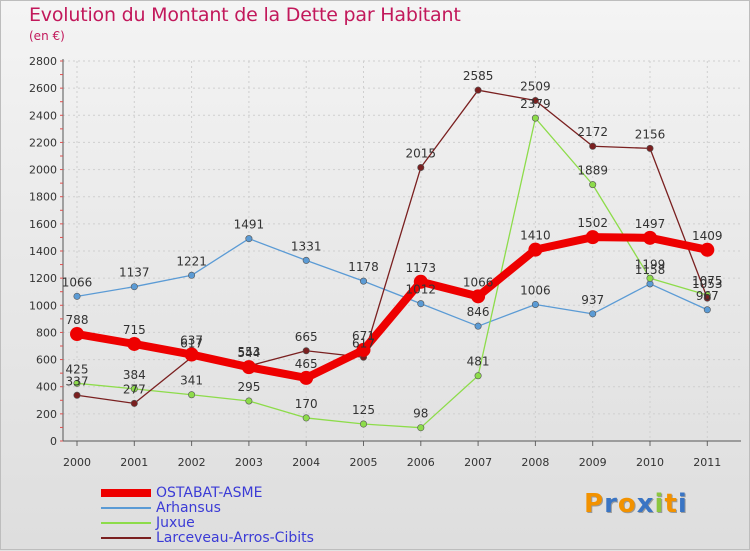 The width and height of the screenshot is (750, 551). Describe the element at coordinates (53, 441) in the screenshot. I see `y-tick-label: 0` at that location.